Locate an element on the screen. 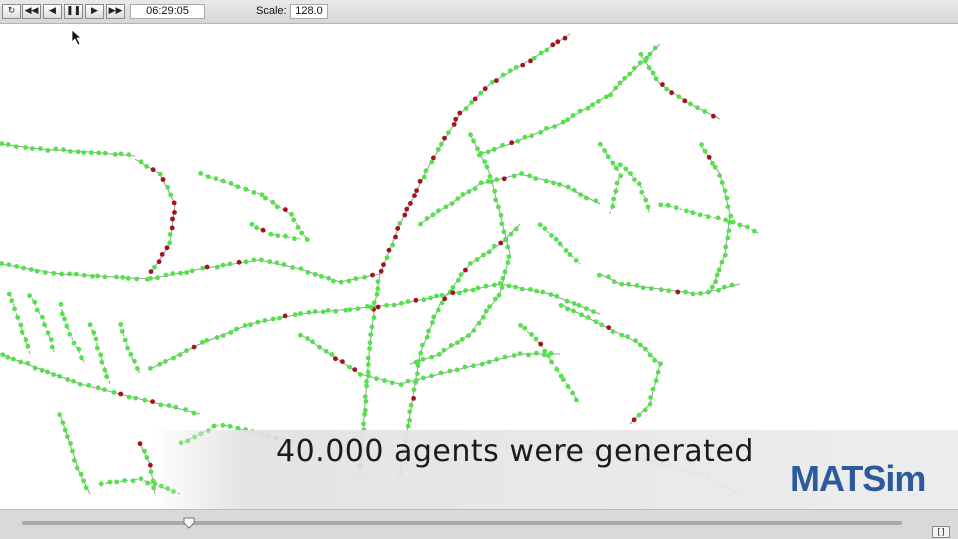 This screenshot has height=539, width=958. fast-forward-button: ▶▶ is located at coordinates (115, 11).